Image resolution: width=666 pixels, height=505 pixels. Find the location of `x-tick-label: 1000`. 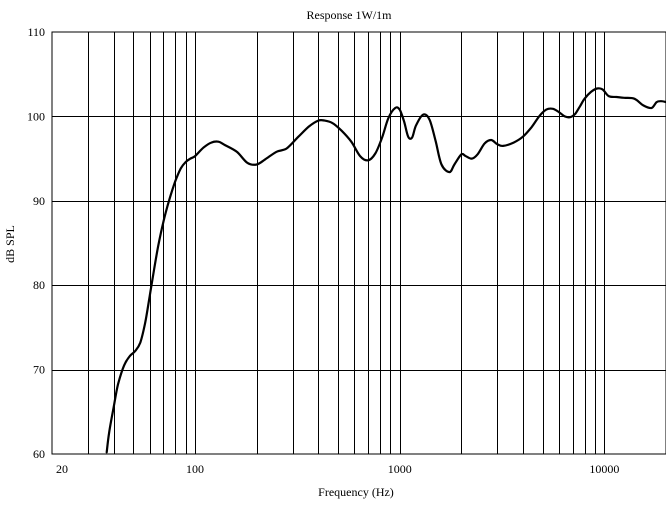

x-tick-label: 1000 is located at coordinates (400, 469).